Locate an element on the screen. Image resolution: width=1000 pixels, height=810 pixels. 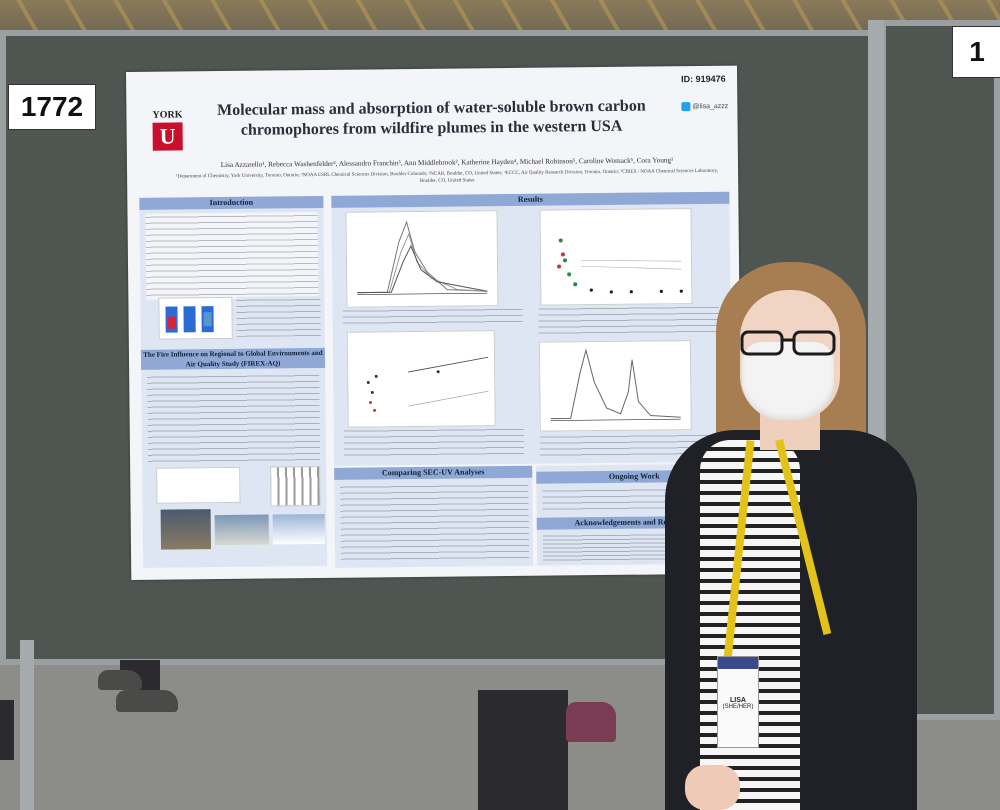
board-pole-left is located at coordinates (27, 725).